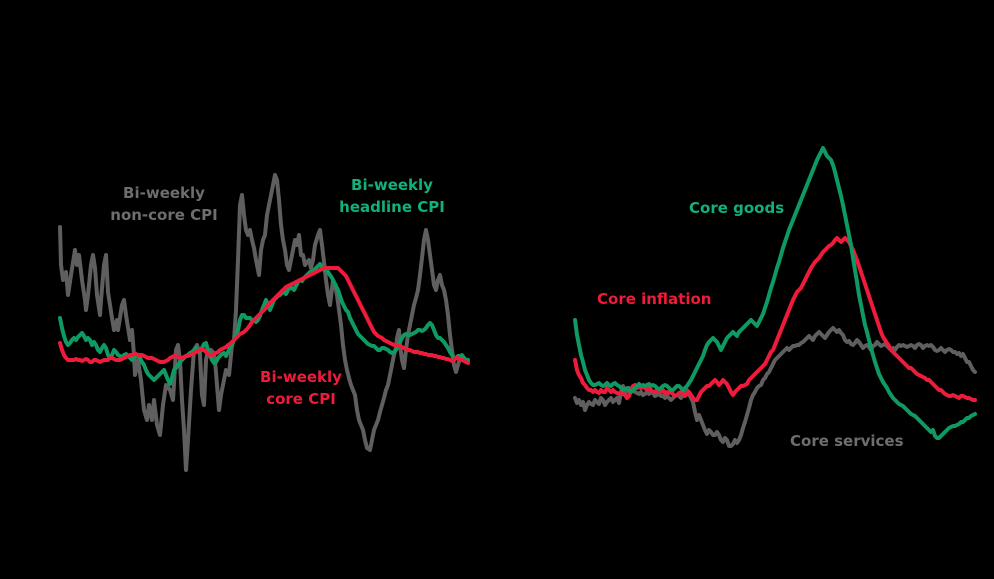 This screenshot has width=994, height=579. Describe the element at coordinates (392, 185) in the screenshot. I see `label-headline-line1: Bi-weekly` at that location.